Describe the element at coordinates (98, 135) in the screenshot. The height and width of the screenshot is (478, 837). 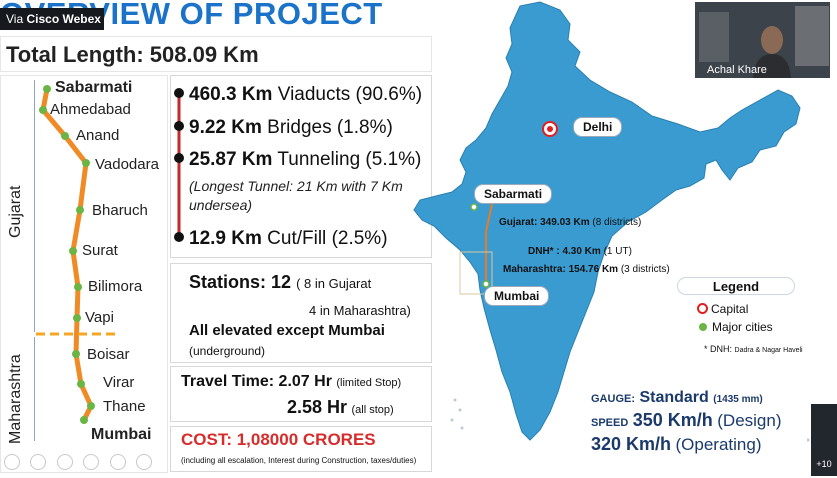
I see `city-anand: Anand` at that location.